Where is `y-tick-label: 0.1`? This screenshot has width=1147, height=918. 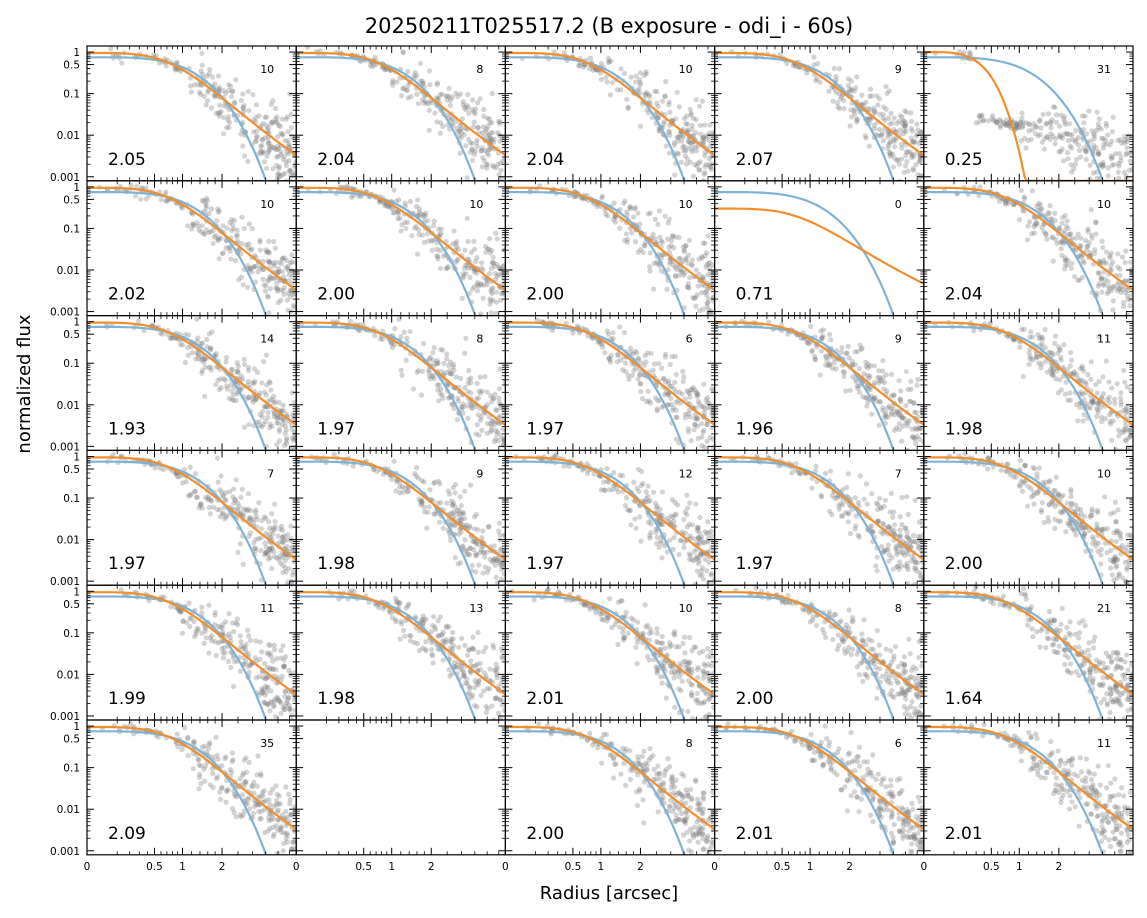
y-tick-label: 0.1 is located at coordinates (71, 229).